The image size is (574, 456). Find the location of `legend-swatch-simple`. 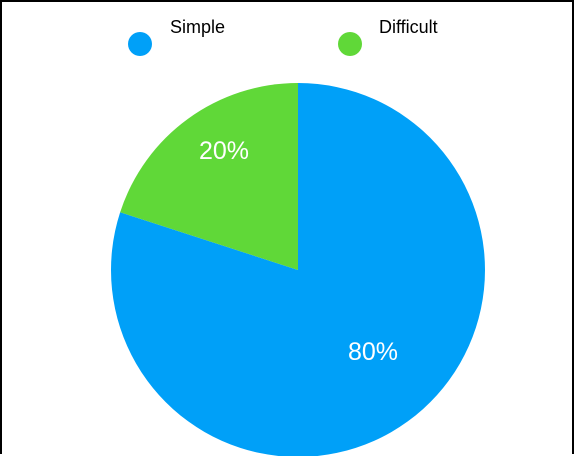

legend-swatch-simple is located at coordinates (140, 44).